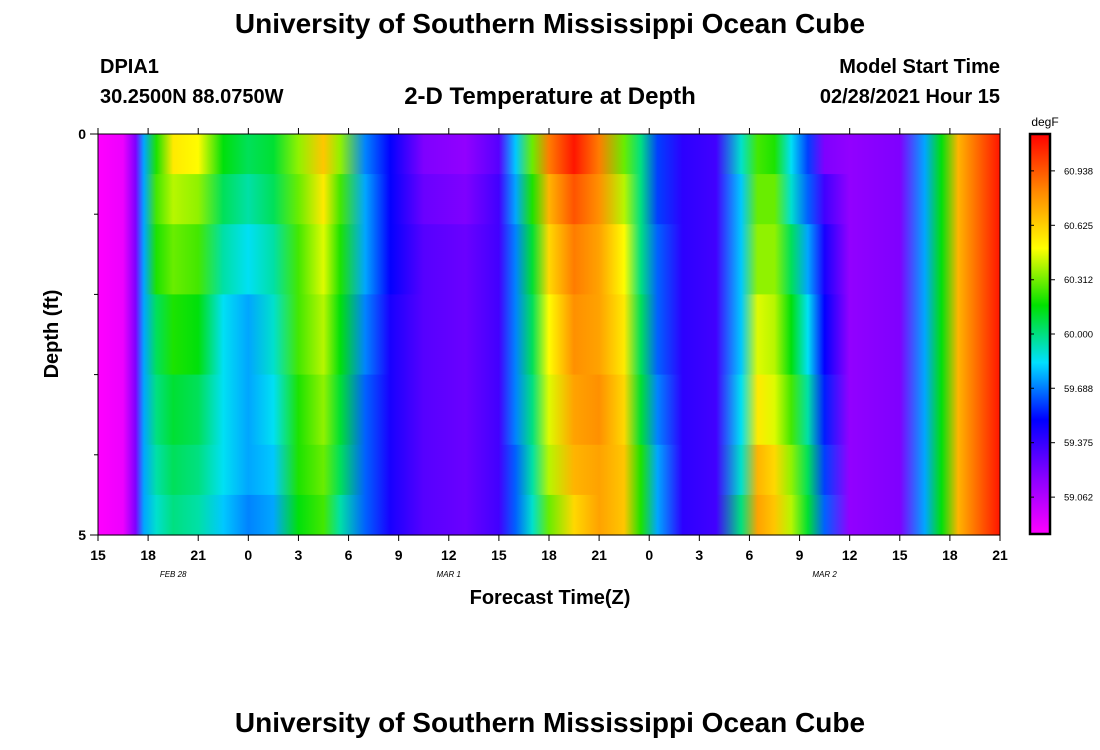  Describe the element at coordinates (1078, 498) in the screenshot. I see `colorbar-tick-label: 59.062` at that location.